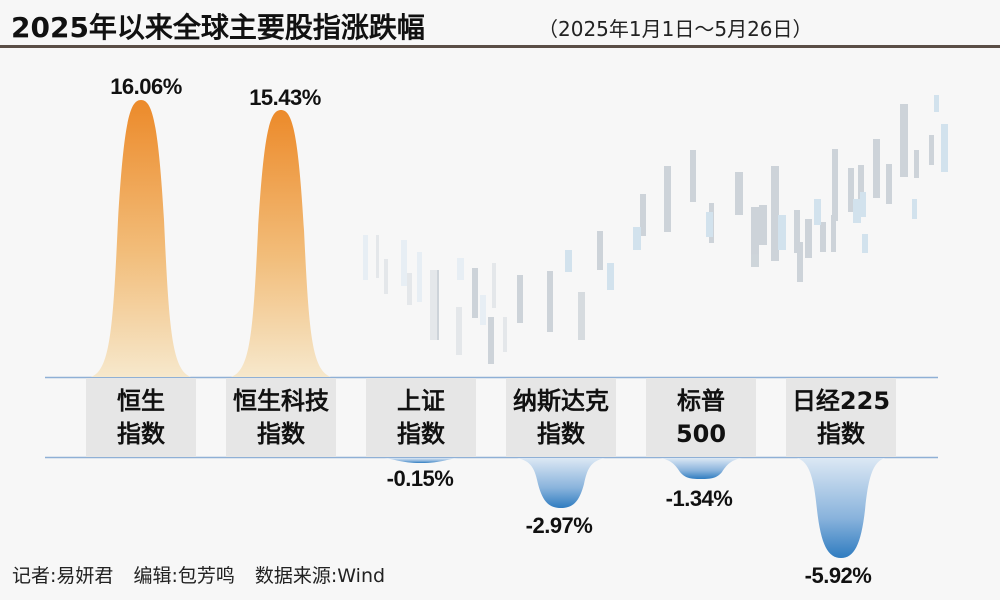 The image size is (1000, 600). I want to click on bar-nikkei, so click(841, 508).